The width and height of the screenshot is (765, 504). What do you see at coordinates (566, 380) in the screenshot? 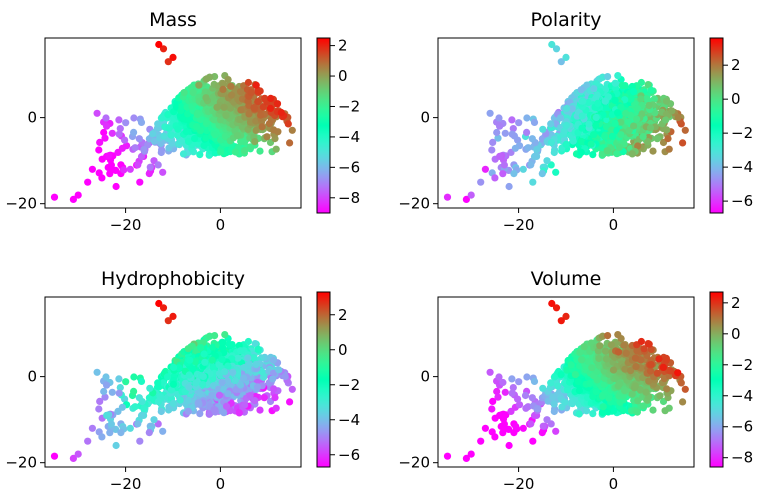
I see `scatter-points` at bounding box center [566, 380].